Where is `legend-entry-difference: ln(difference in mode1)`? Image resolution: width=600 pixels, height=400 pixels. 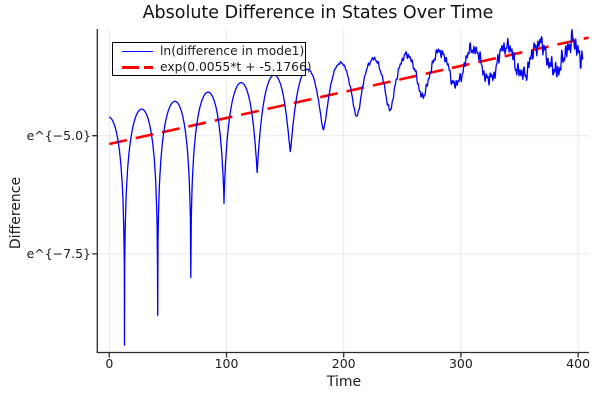 legend-entry-difference: ln(difference in mode1) is located at coordinates (213, 51).